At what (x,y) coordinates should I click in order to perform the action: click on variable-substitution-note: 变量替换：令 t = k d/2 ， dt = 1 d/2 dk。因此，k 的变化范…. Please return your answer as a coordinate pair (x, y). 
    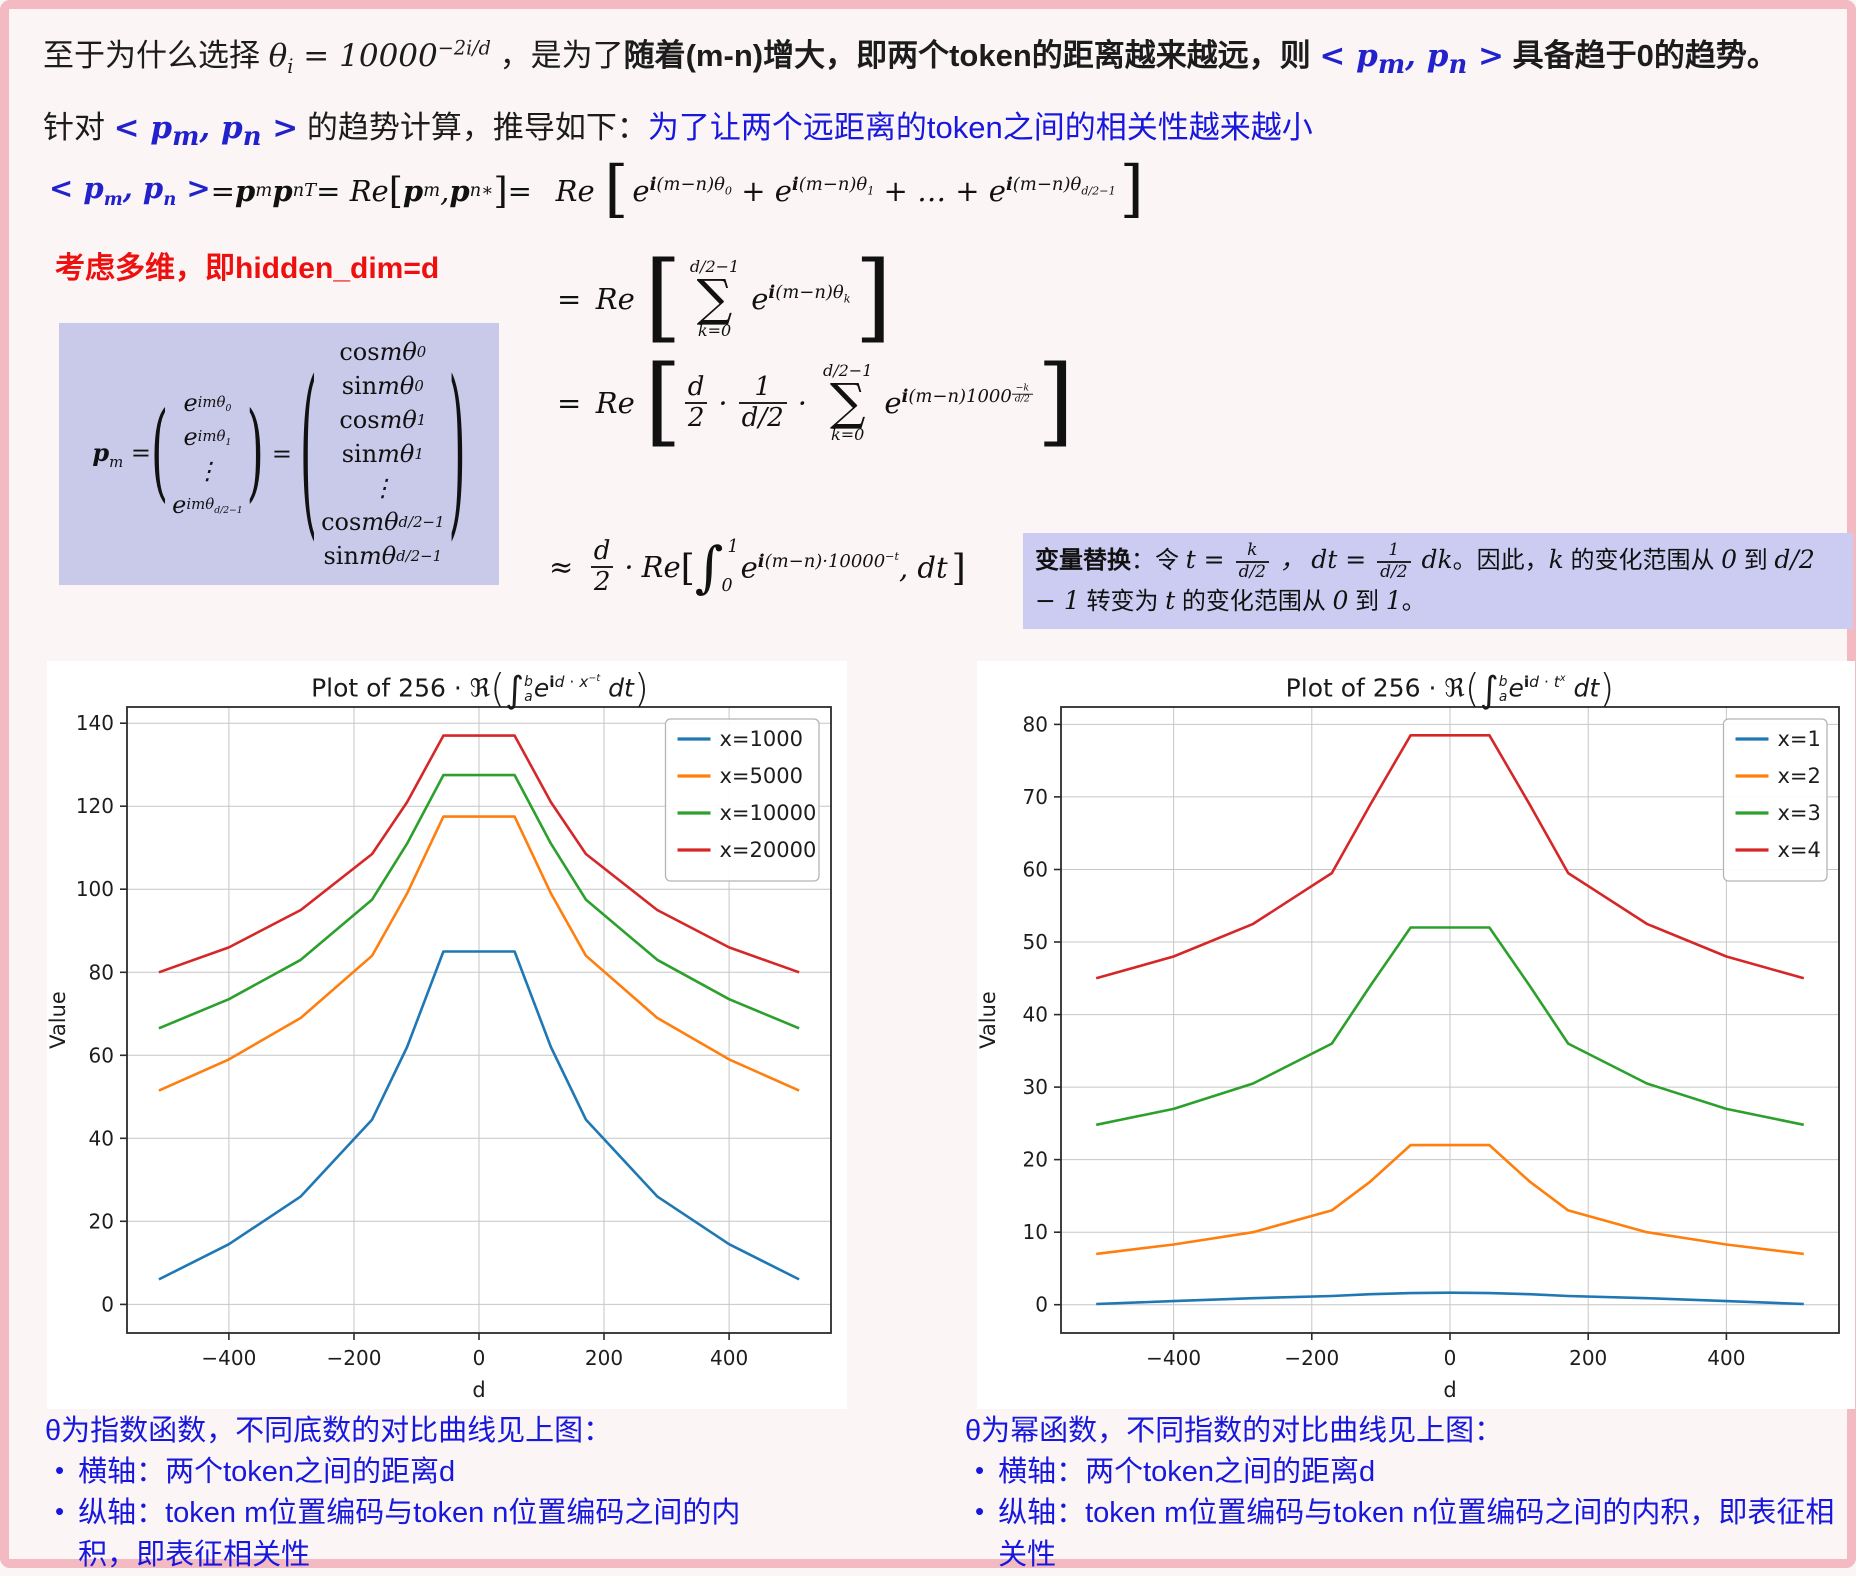
    Looking at the image, I should click on (1438, 581).